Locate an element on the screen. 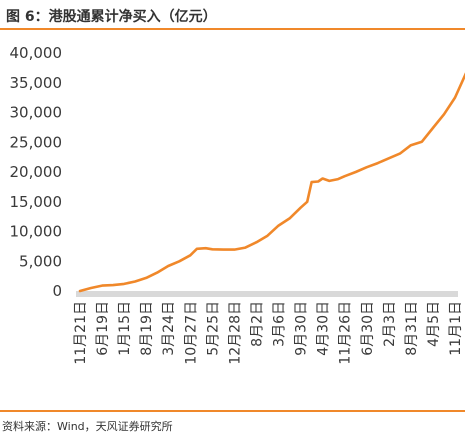 The height and width of the screenshot is (445, 465). title-rule is located at coordinates (232, 29).